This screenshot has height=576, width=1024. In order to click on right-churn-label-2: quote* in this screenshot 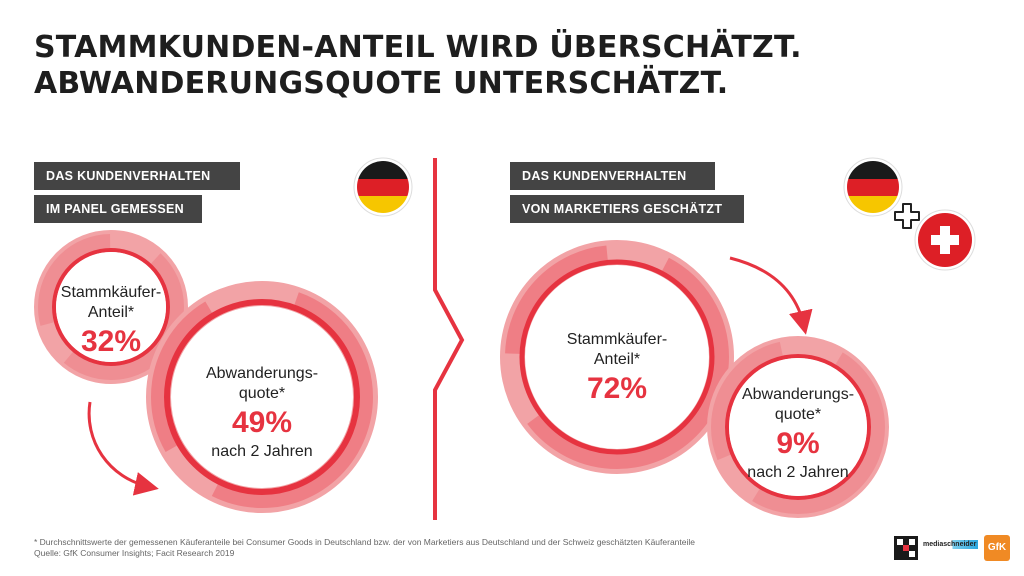, I will do `click(798, 414)`.